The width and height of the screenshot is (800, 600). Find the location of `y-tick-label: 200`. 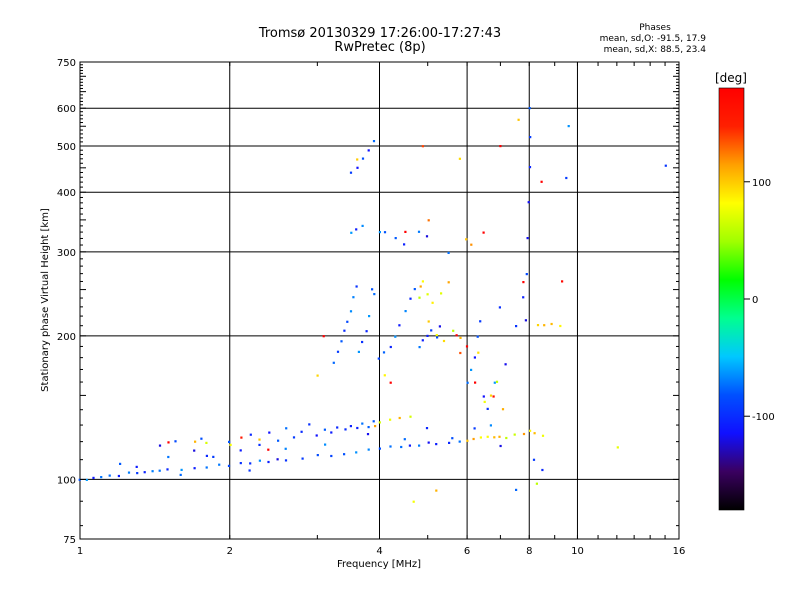

y-tick-label: 200 is located at coordinates (66, 337).